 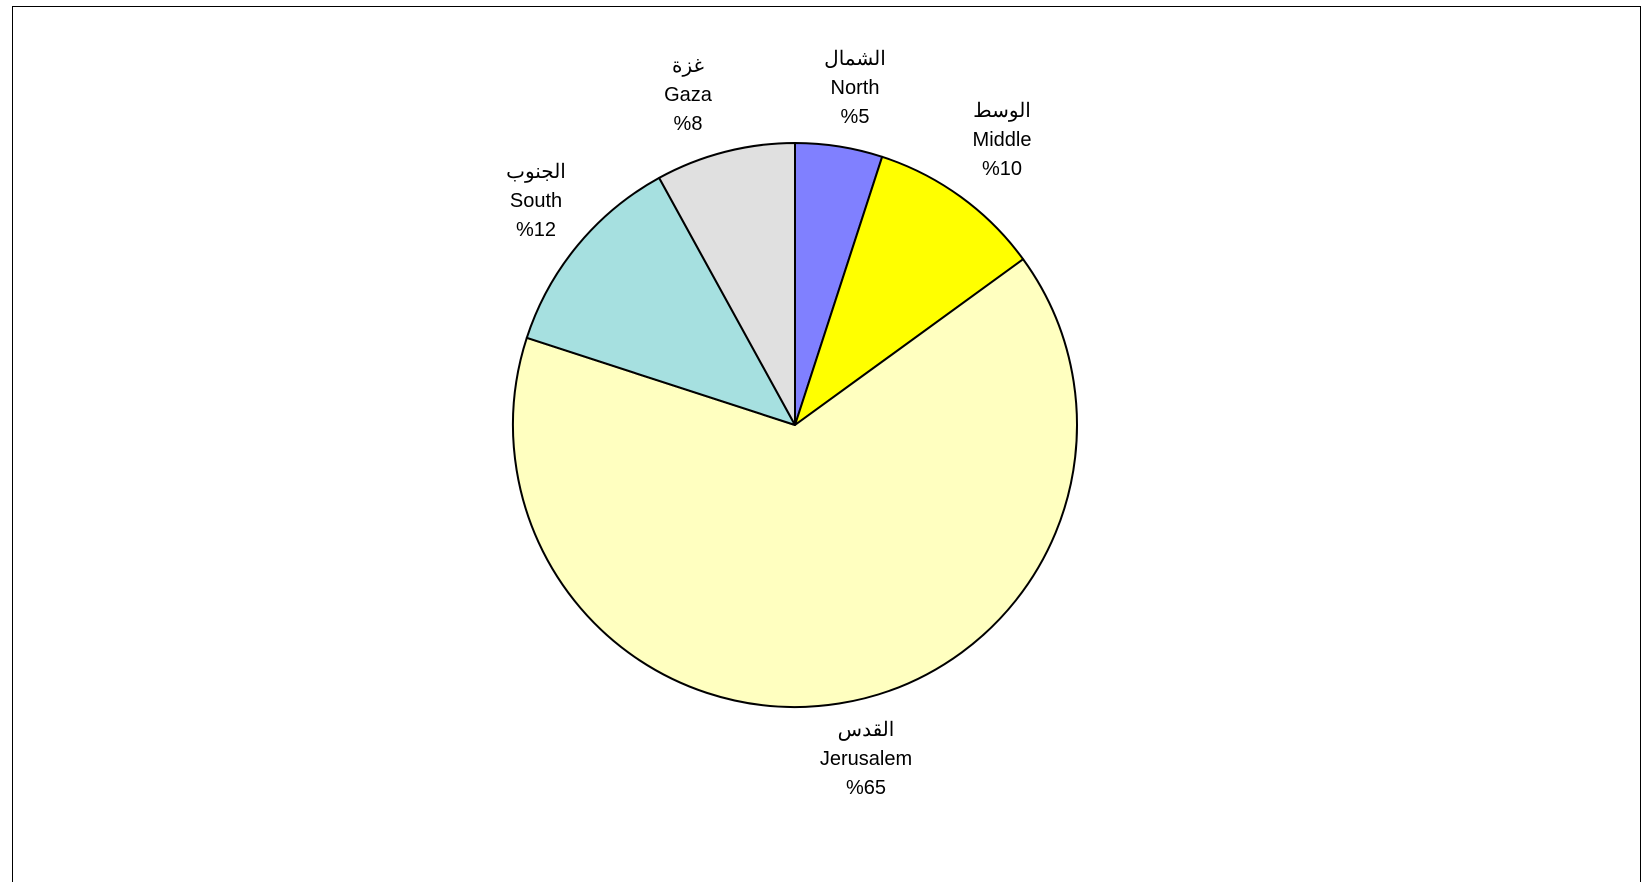 I want to click on slice-label-ar-north: الشمال, so click(x=855, y=59).